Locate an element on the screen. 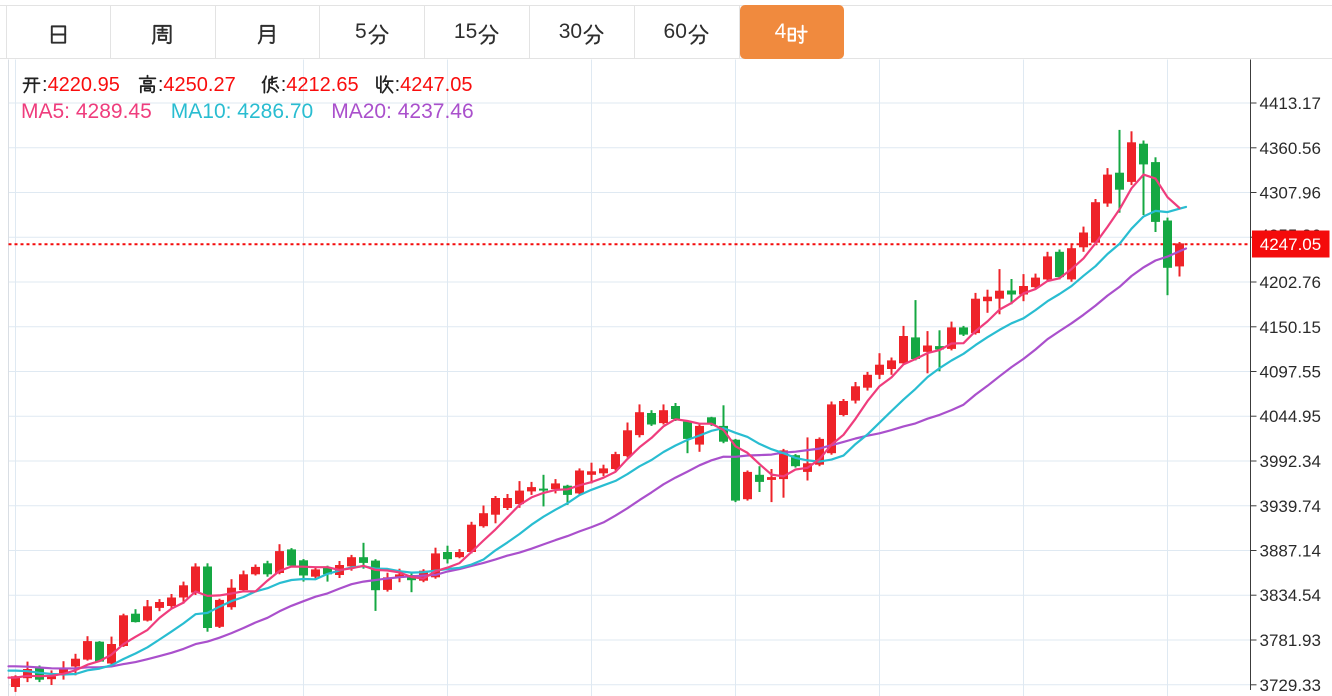  svg-text: 3887.14 is located at coordinates (1290, 551).